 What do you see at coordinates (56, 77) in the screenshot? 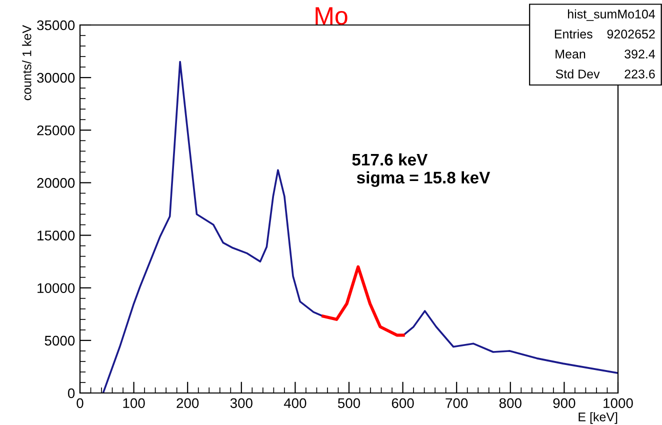
I see `y-tick-label: 30000` at bounding box center [56, 77].